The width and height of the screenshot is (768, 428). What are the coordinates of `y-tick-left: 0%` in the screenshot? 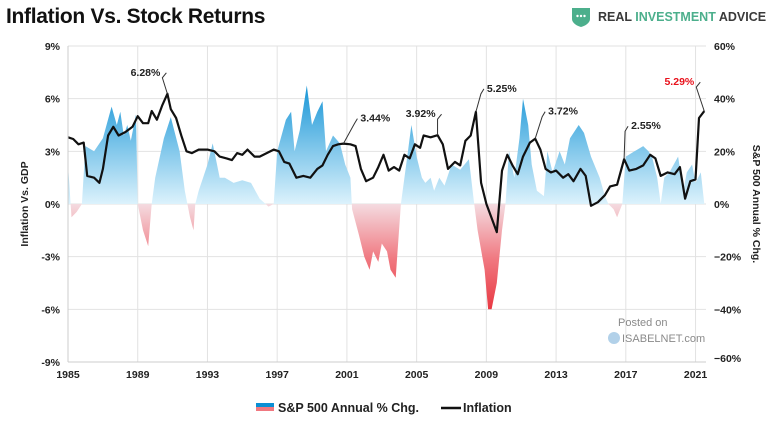 It's located at (53, 205).